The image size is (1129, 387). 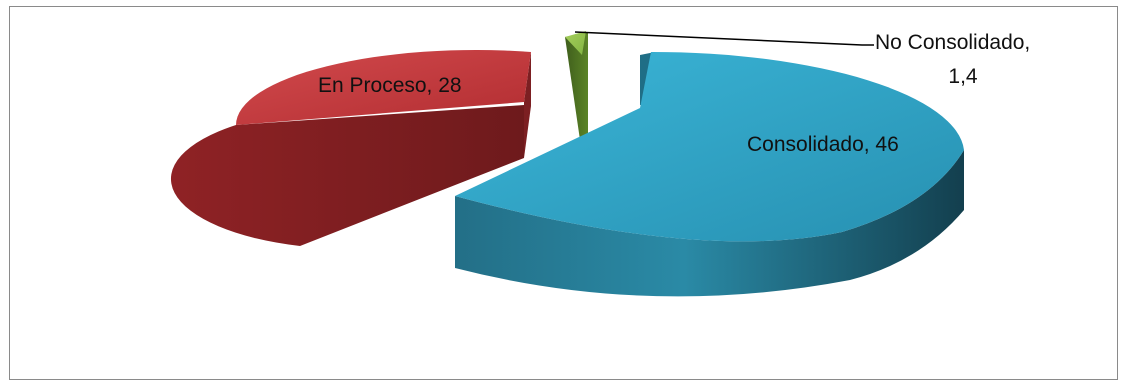 I want to click on label-no-consolidado-value: 1,4, so click(x=963, y=76).